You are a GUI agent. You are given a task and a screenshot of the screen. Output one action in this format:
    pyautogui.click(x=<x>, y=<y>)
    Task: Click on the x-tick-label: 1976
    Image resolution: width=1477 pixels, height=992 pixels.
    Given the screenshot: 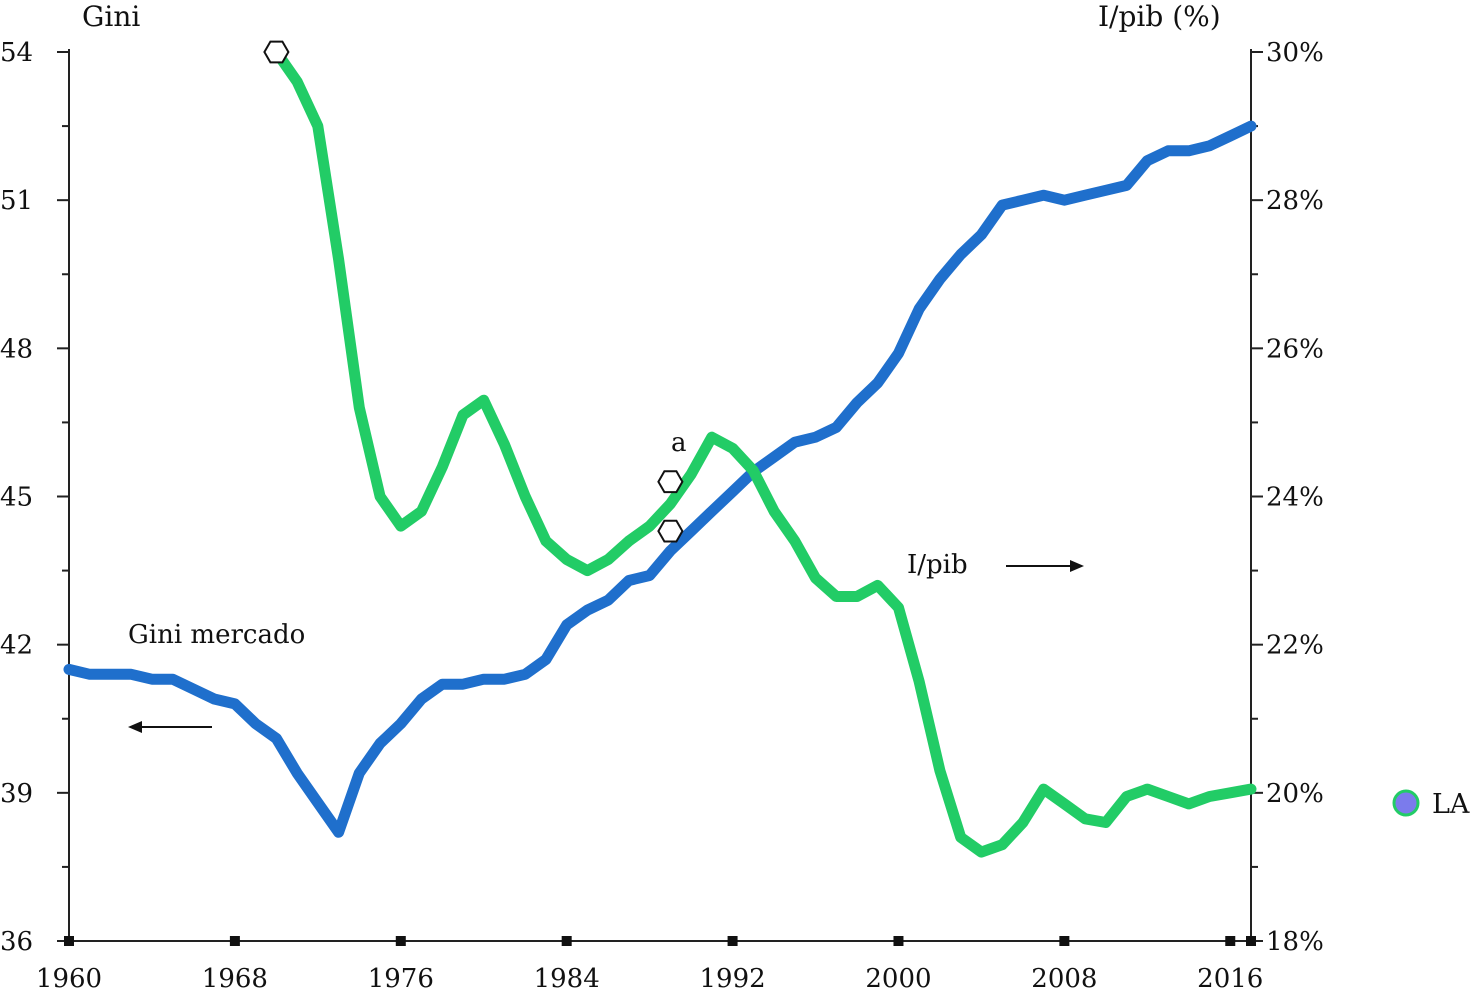 What is the action you would take?
    pyautogui.click(x=401, y=978)
    